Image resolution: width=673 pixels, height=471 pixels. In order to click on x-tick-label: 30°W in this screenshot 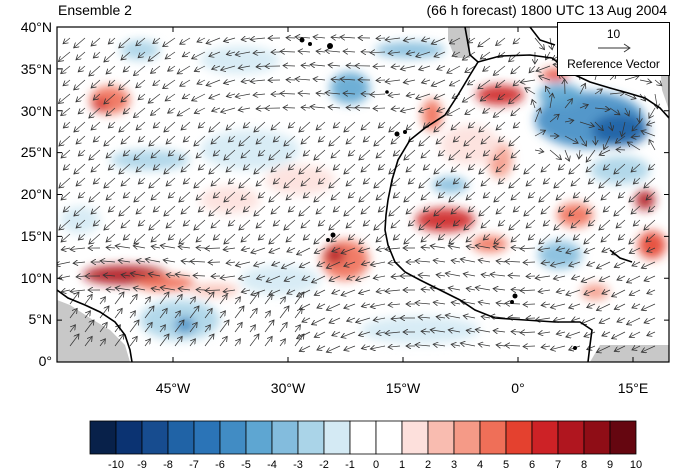, I will do `click(288, 388)`.